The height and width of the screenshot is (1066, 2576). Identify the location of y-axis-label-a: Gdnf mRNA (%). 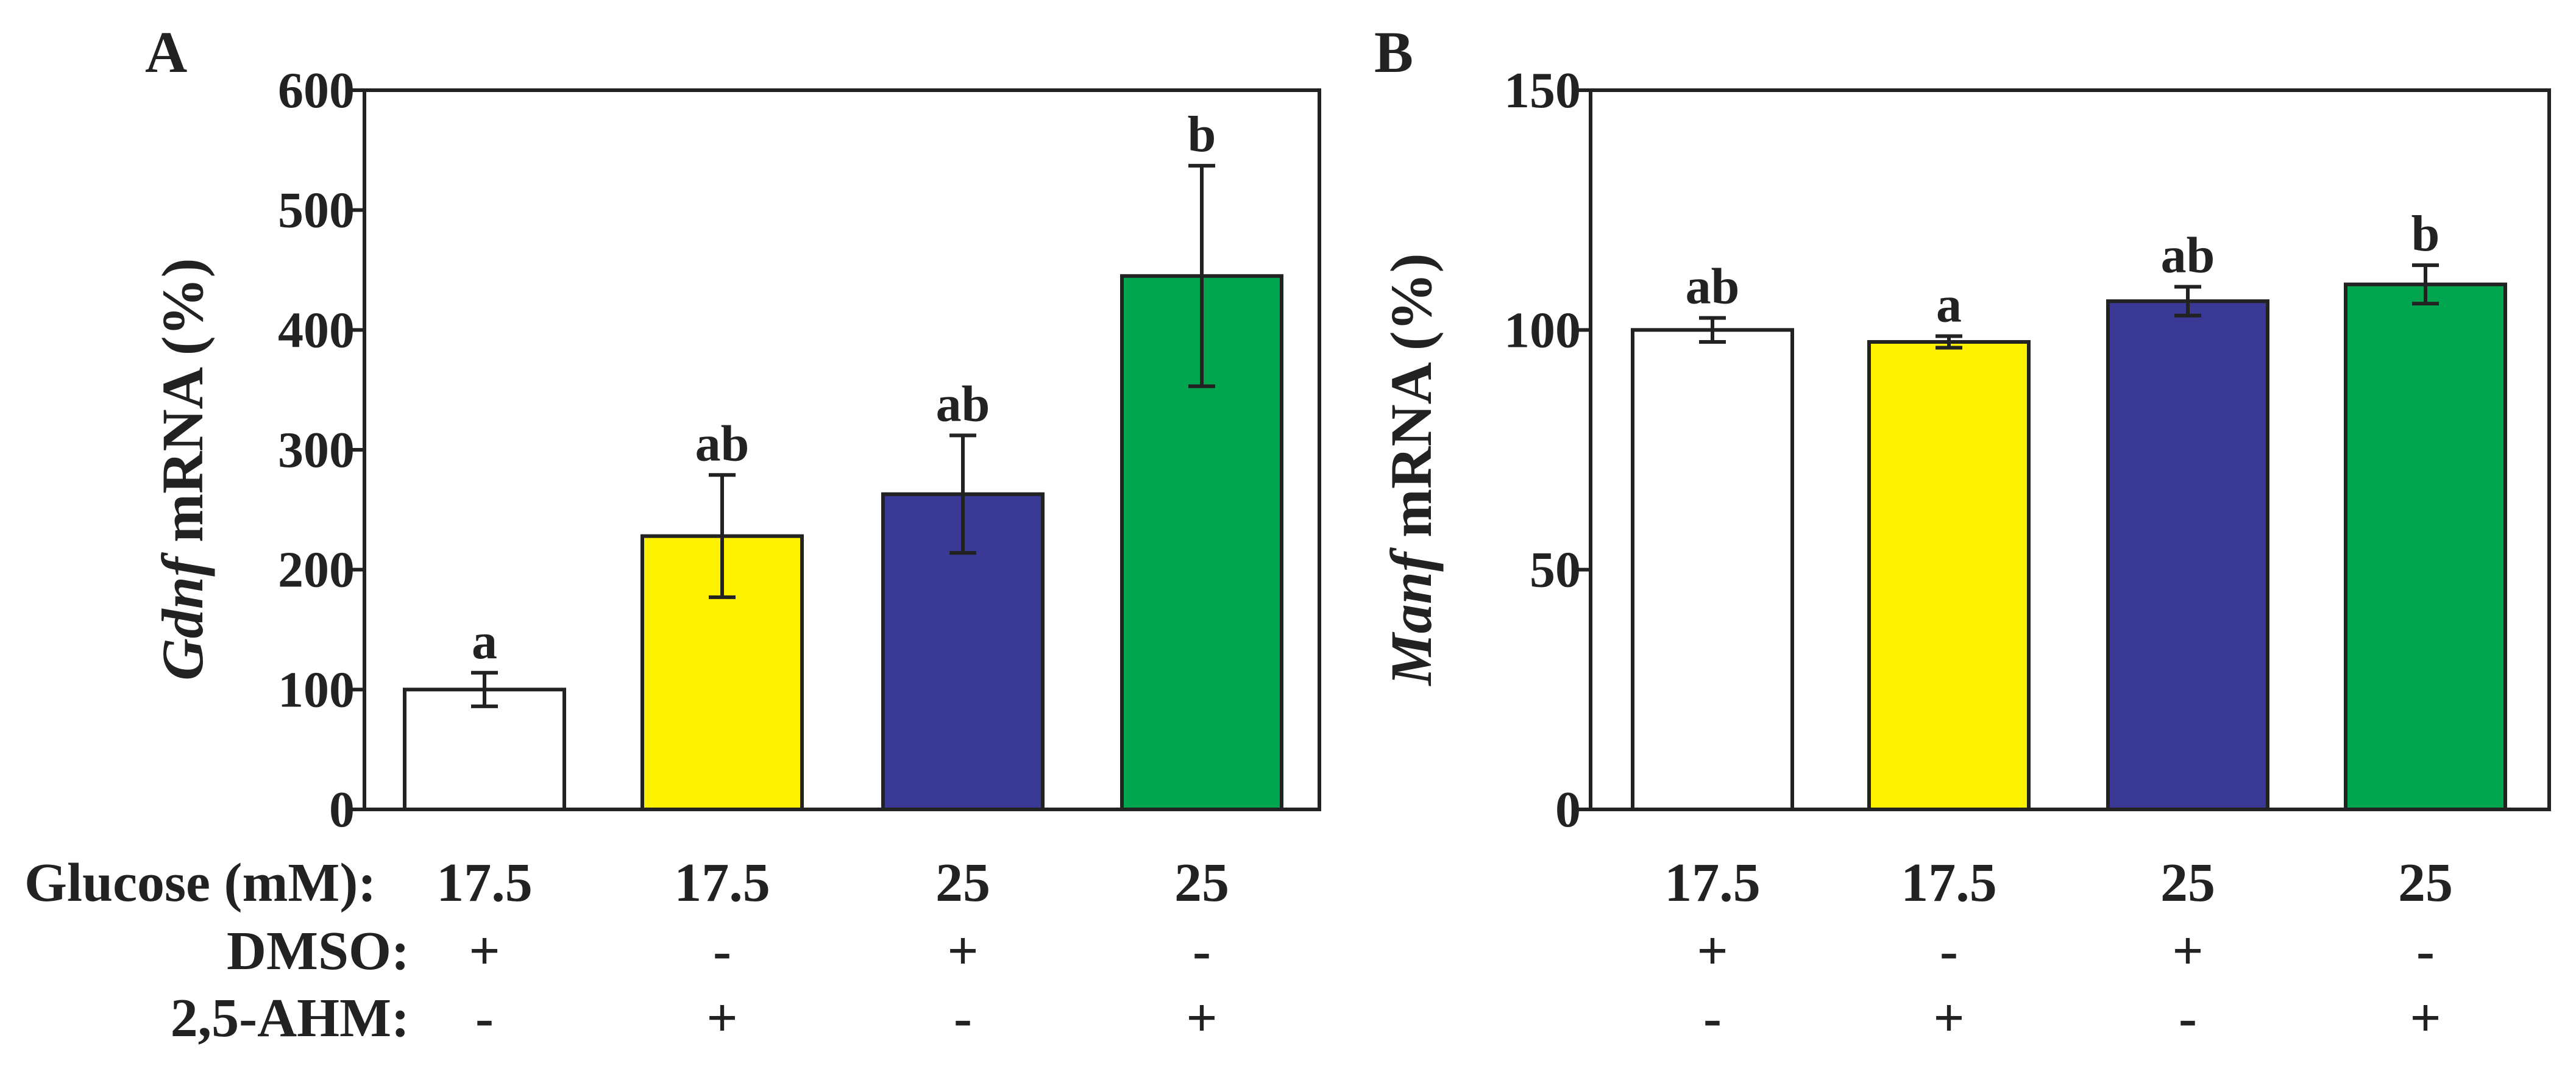
(182, 469).